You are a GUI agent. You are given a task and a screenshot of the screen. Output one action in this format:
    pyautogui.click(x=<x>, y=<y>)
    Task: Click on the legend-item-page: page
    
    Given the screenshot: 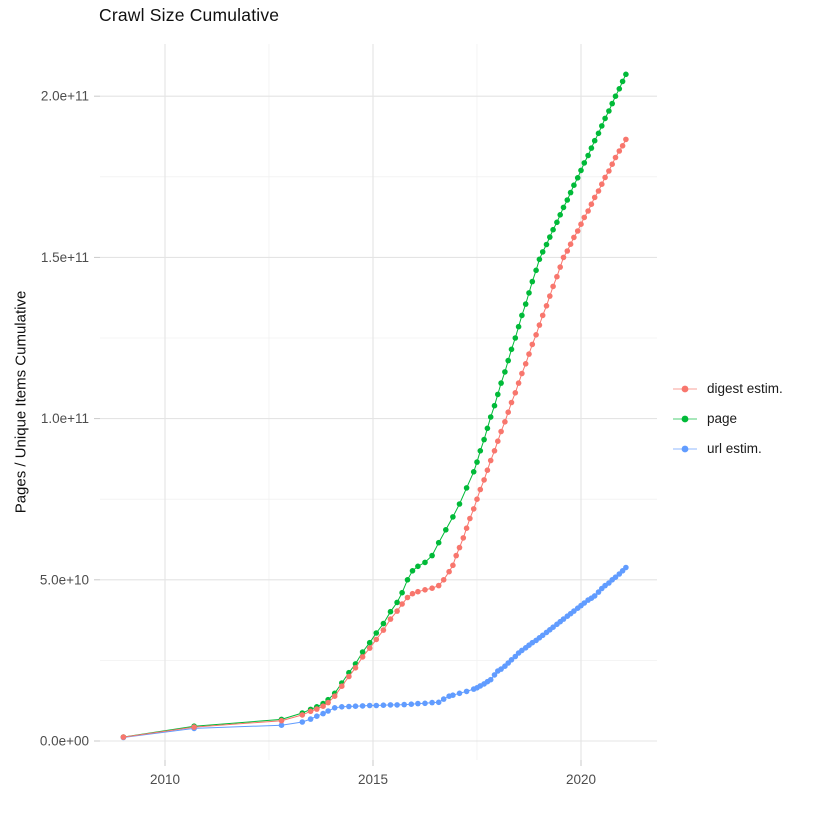 What is the action you would take?
    pyautogui.click(x=727, y=418)
    